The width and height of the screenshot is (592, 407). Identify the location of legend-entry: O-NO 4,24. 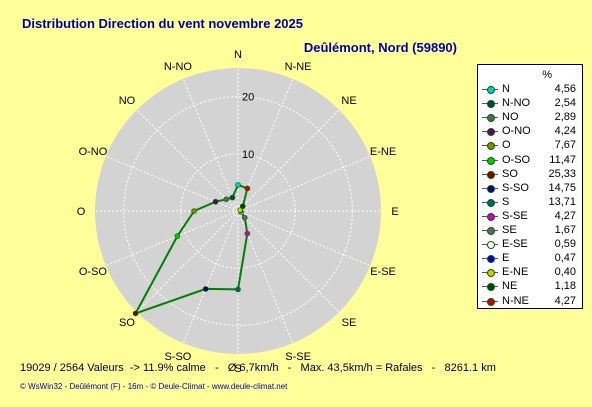
(530, 132).